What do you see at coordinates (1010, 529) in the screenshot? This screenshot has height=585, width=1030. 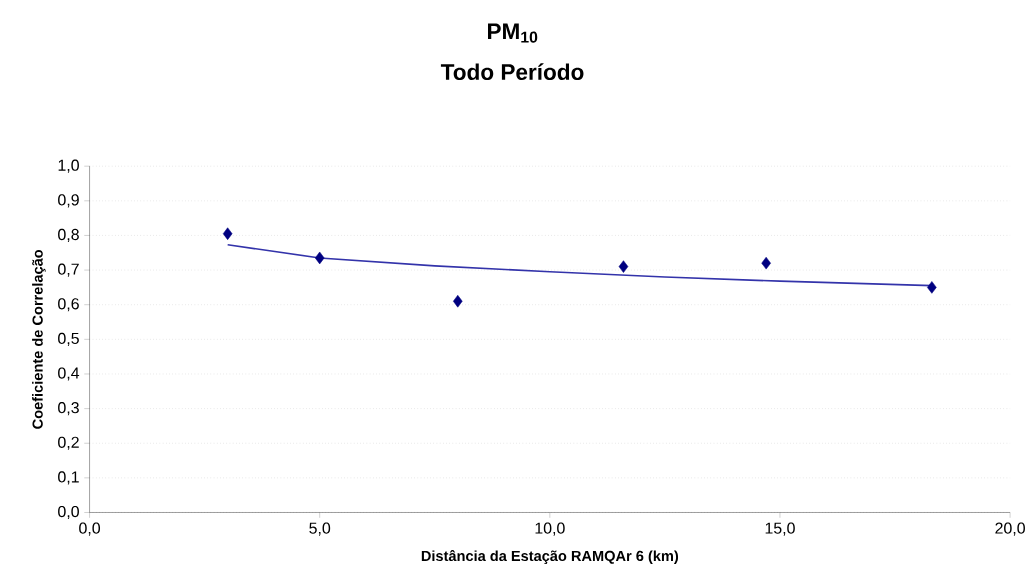 I see `x-tick-label: 20,0` at bounding box center [1010, 529].